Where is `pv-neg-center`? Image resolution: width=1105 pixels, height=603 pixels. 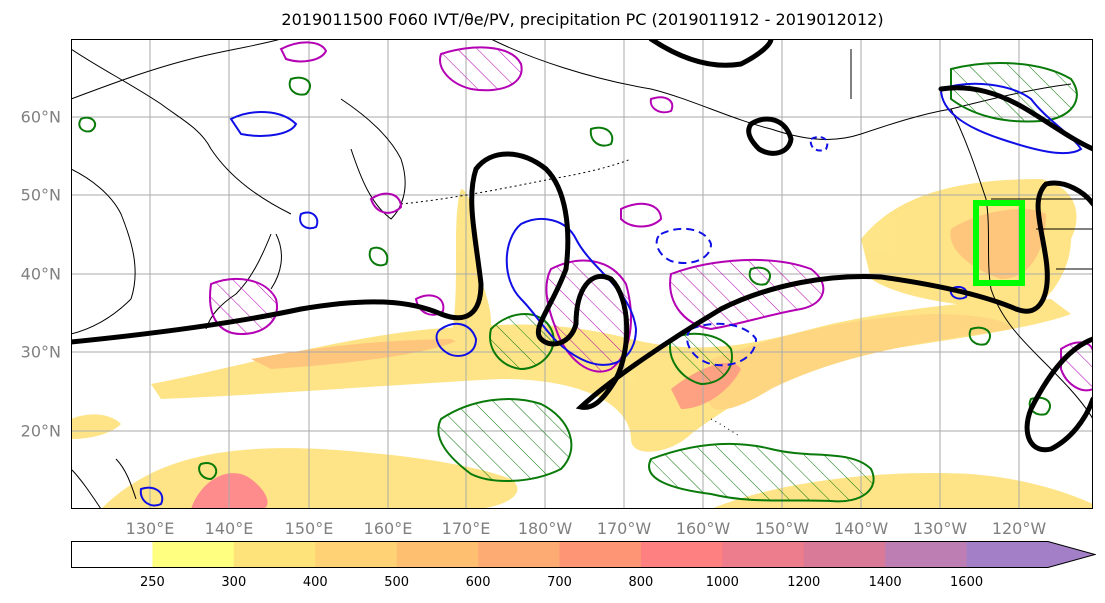 pv-neg-center is located at coordinates (571, 292).